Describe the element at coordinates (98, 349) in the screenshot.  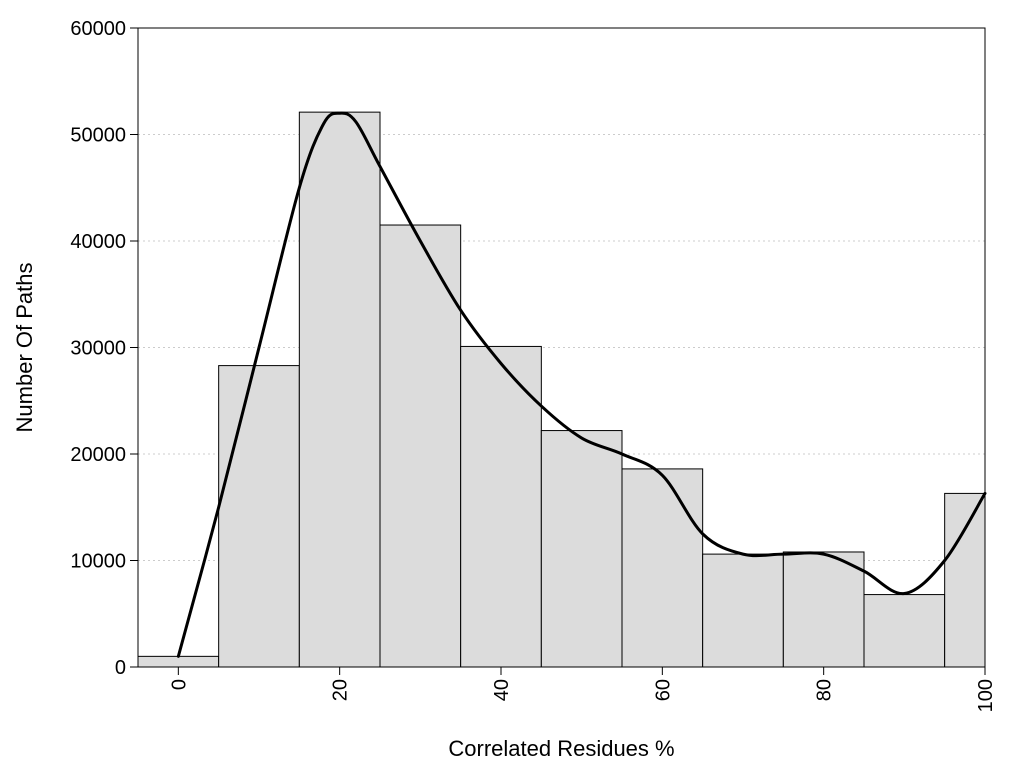
I see `y-tick-label: 30000` at that location.